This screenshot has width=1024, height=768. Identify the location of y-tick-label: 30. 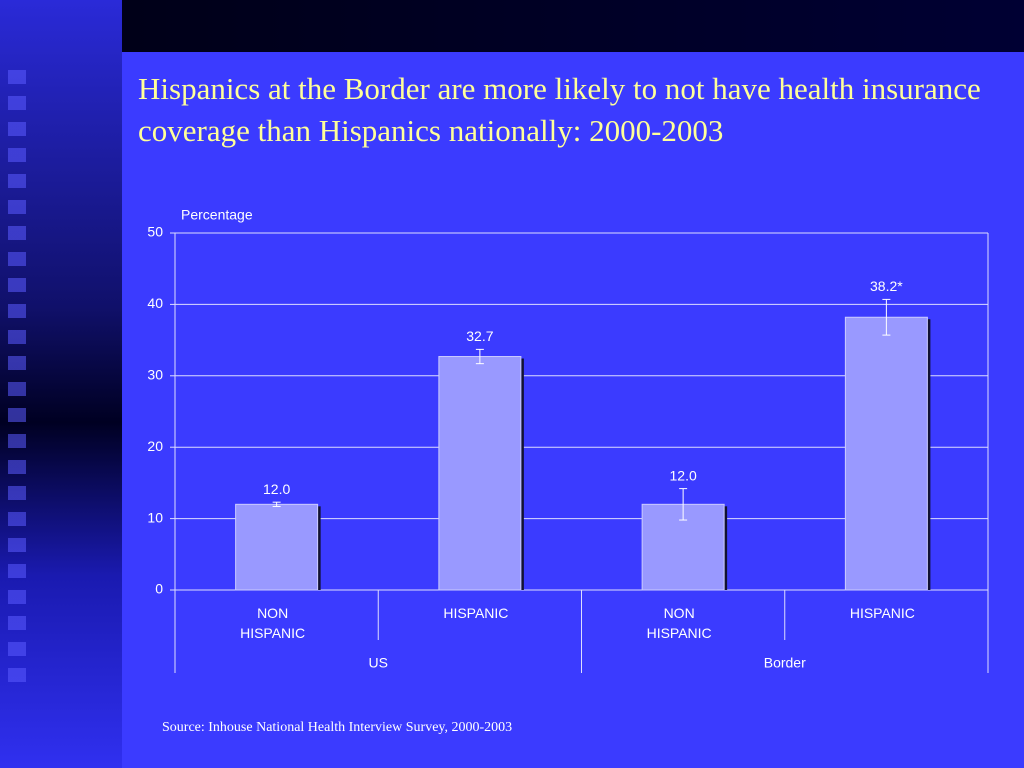
(155, 375).